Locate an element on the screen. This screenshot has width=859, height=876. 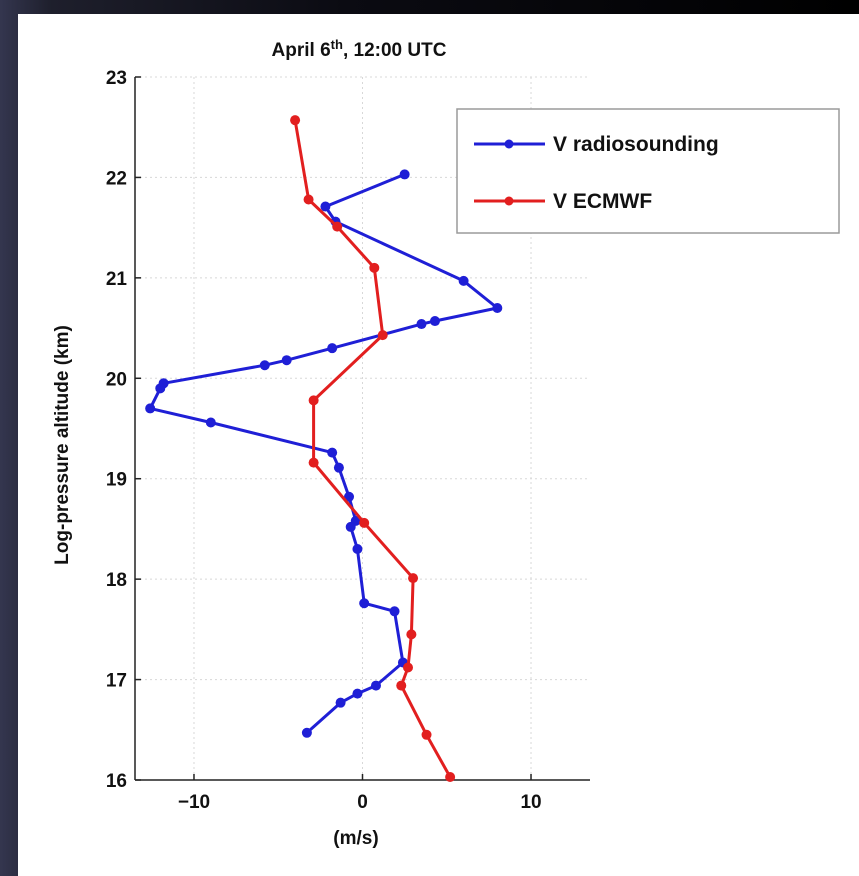
chart-title: April 6th, 12:00 UTC is located at coordinates (359, 49).